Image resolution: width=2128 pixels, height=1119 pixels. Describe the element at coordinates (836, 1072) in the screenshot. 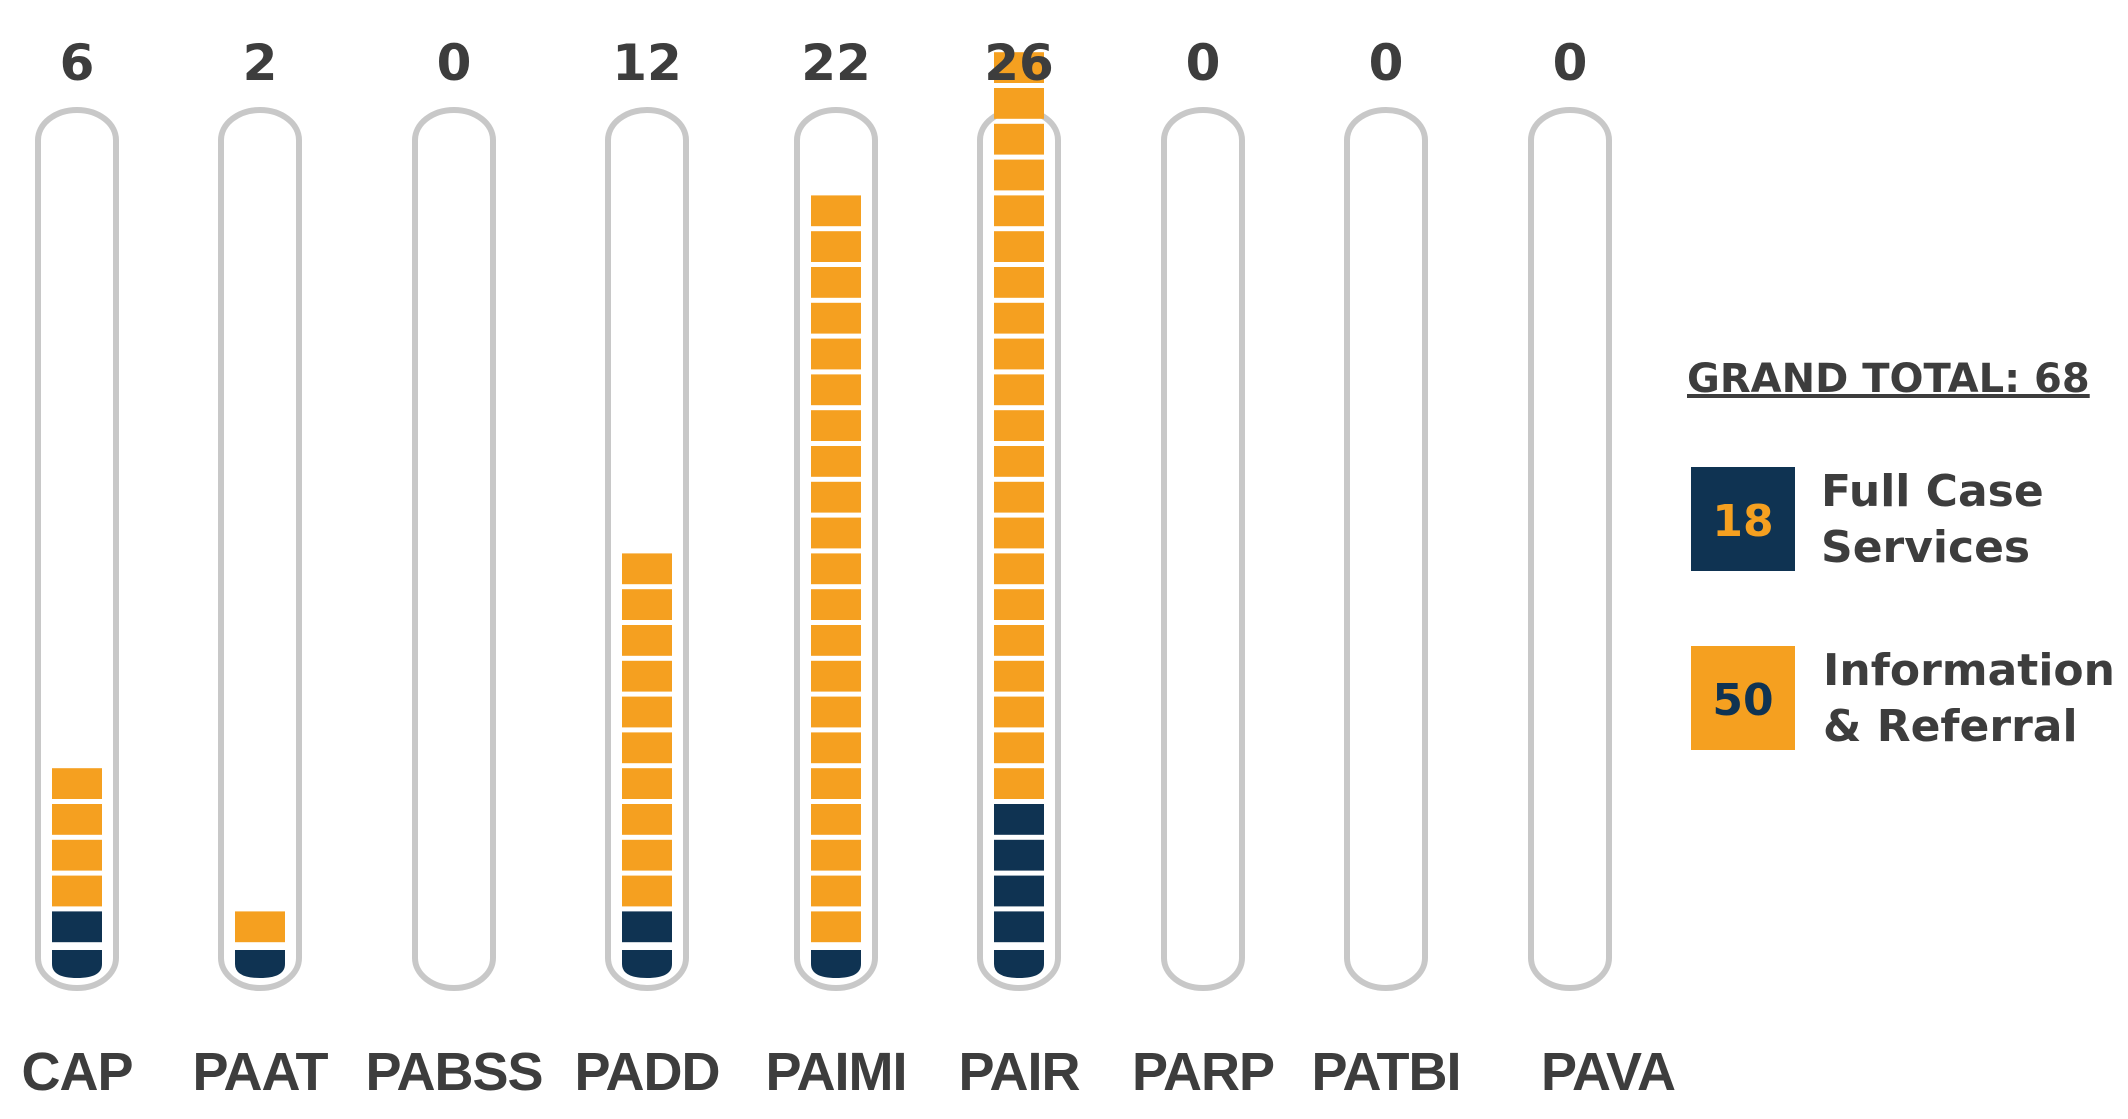

I see `category-label-paimi: PAIMI` at that location.